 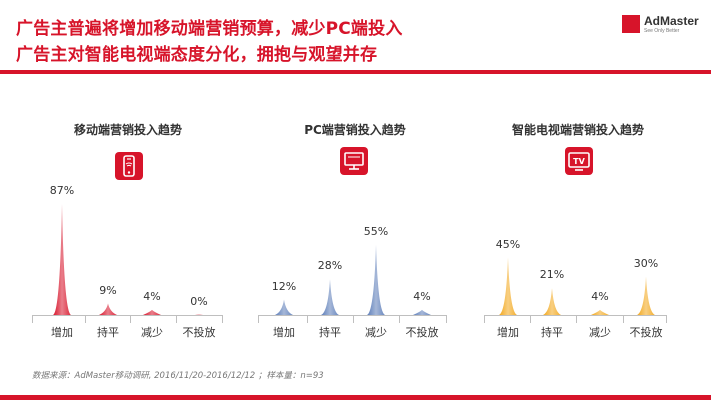 What do you see at coordinates (199, 301) in the screenshot?
I see `value-label-mobile-3: 0%` at bounding box center [199, 301].